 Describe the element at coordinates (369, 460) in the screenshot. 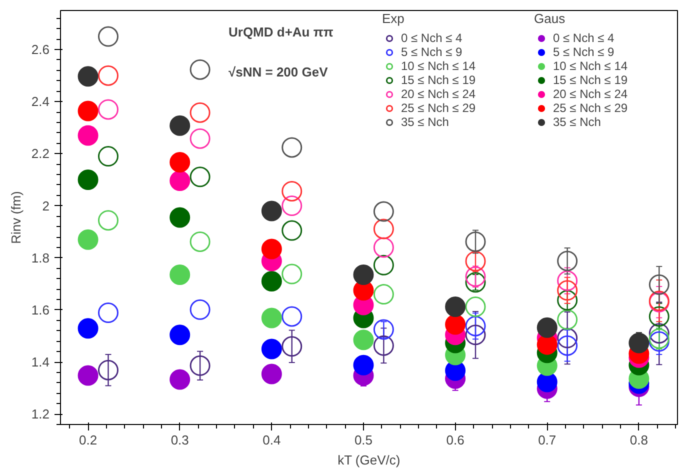

I see `x-axis-title: kT (GeV/c)` at that location.